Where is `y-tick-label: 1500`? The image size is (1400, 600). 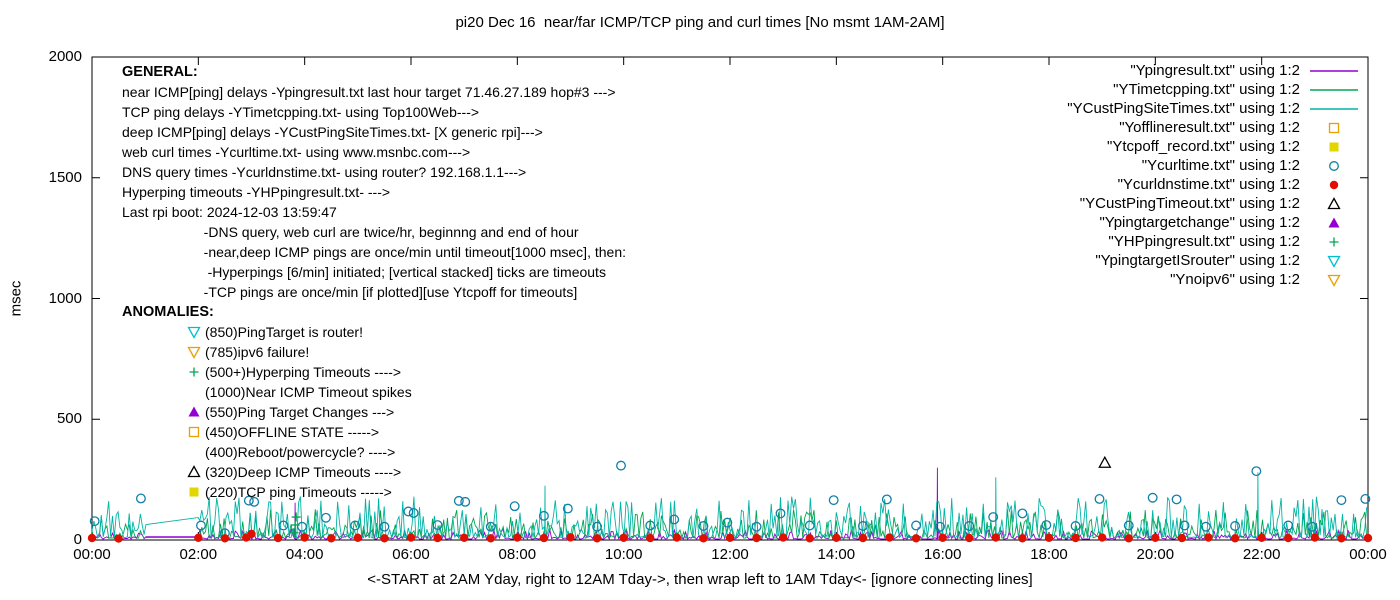 y-tick-label: 1500 is located at coordinates (65, 177).